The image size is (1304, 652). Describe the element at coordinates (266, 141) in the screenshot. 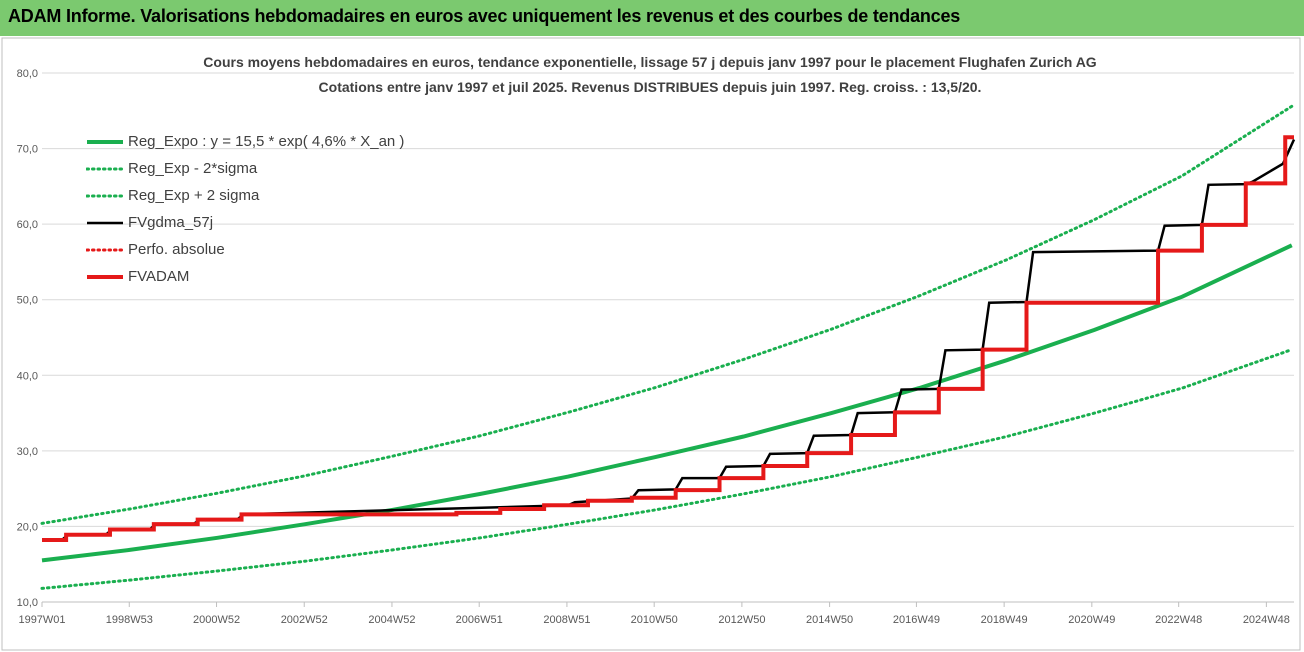

I see `legend-label: Reg_Expo : y = 15,5 * exp( 4,6% * X_an )` at that location.